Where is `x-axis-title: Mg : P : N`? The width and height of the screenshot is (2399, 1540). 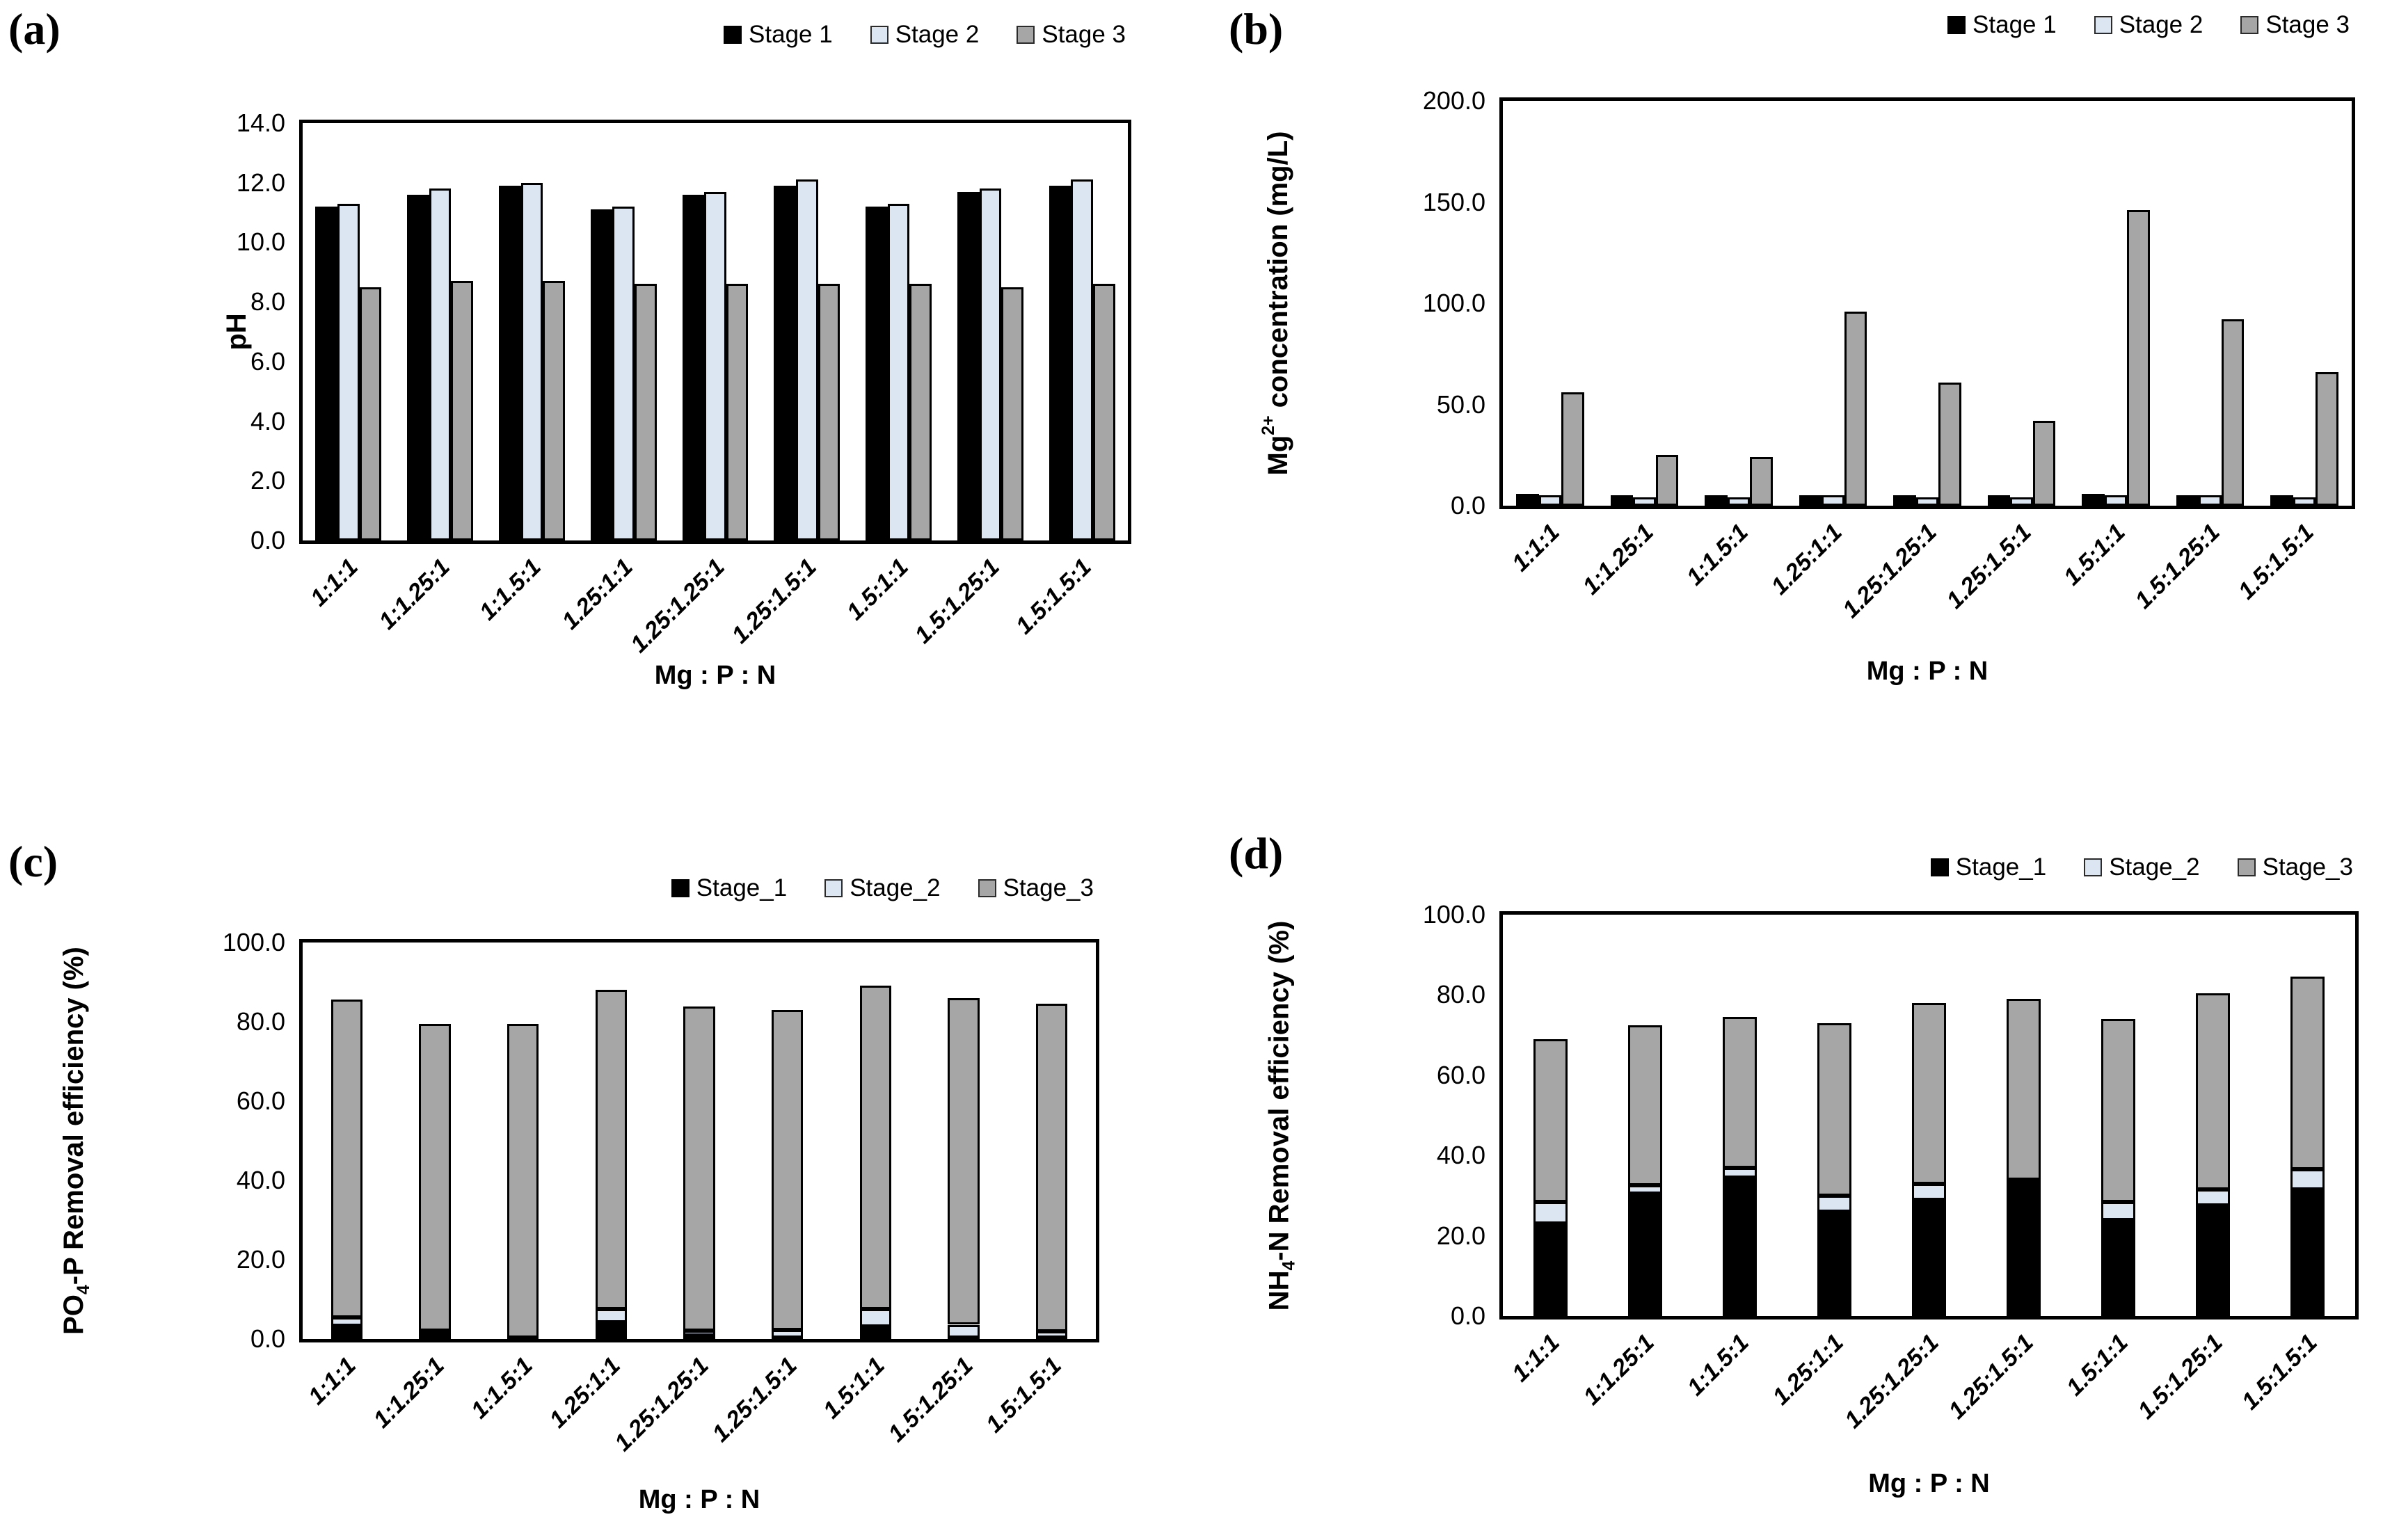 x-axis-title: Mg : P : N is located at coordinates (1927, 671).